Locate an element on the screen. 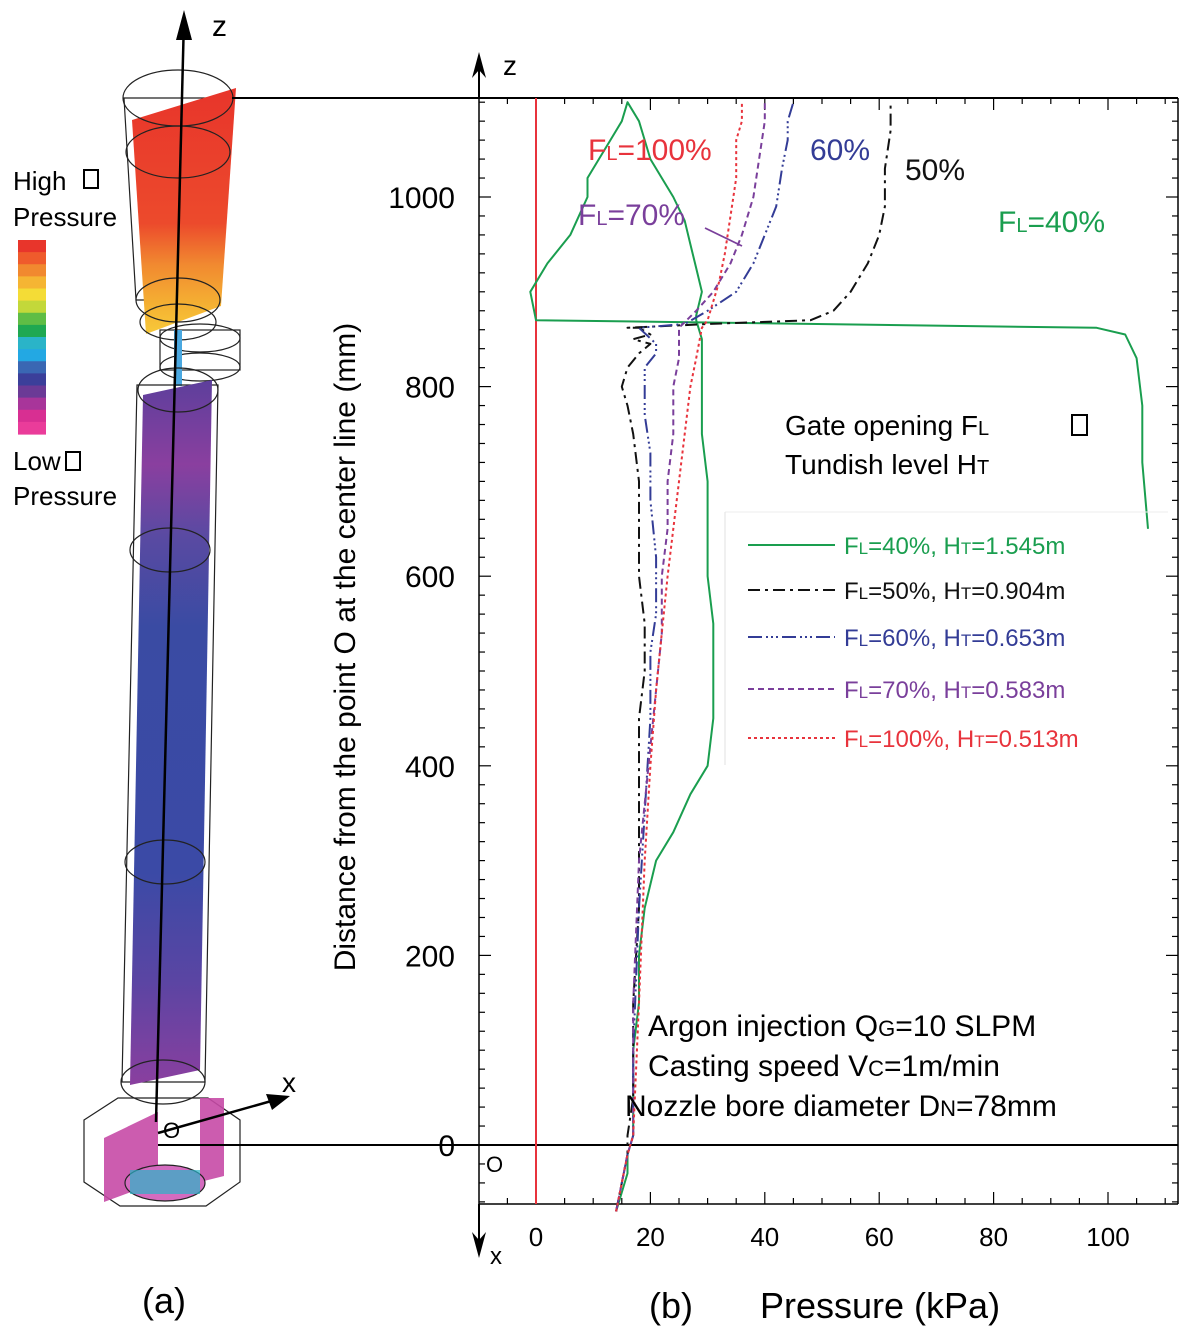 This screenshot has width=1182, height=1333. annotation-fl70-sub: L is located at coordinates (601, 219).